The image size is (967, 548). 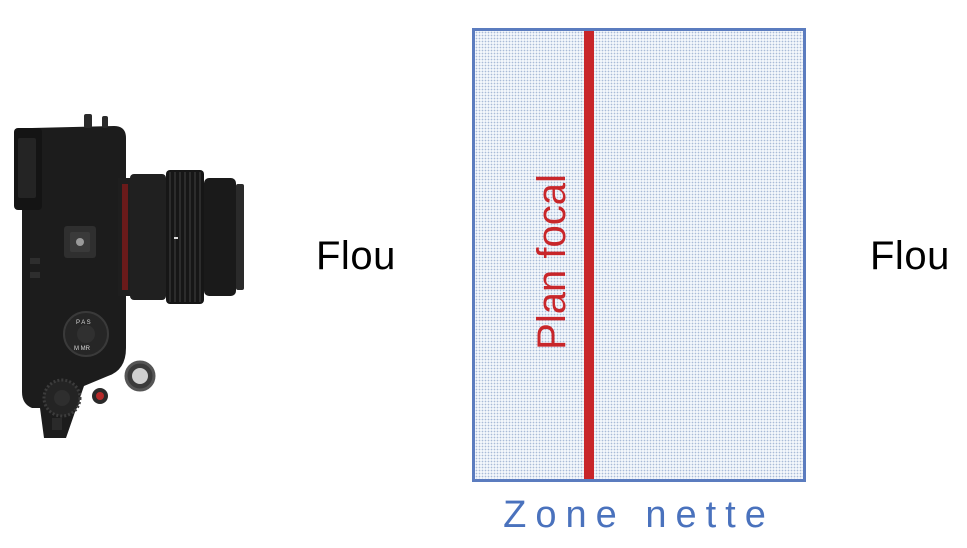 I want to click on svg-text: P A S, so click(x=83, y=323).